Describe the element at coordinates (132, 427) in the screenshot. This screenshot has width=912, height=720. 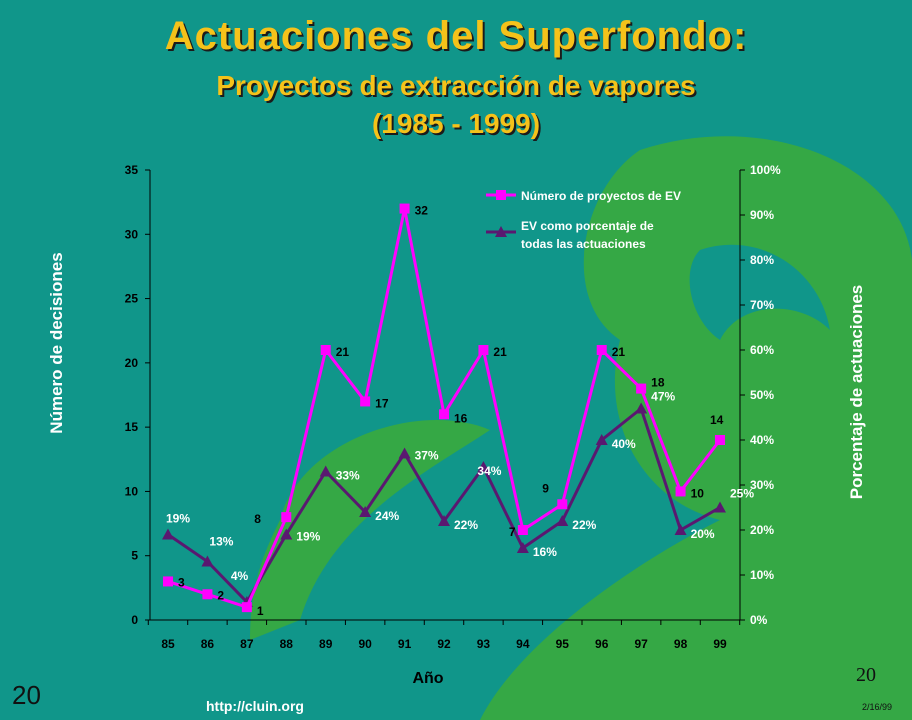
I see `y-left-tick-label: 15` at that location.